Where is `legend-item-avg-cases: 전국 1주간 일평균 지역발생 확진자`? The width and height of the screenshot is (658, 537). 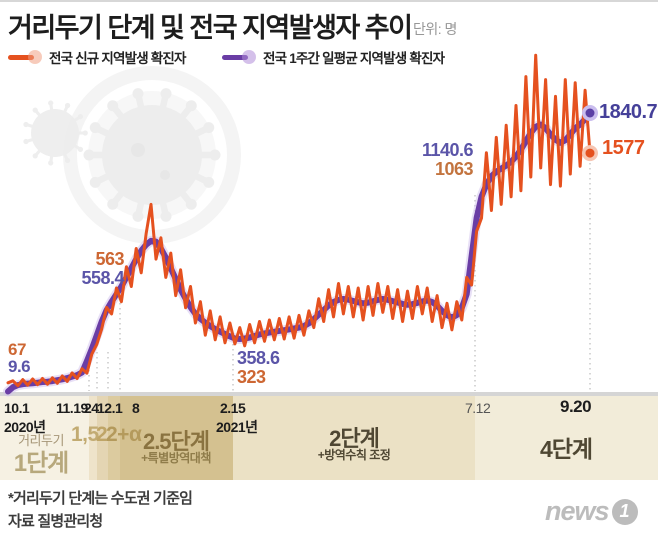 legend-item-avg-cases: 전국 1주간 일평균 지역발생 확진자 is located at coordinates (333, 57).